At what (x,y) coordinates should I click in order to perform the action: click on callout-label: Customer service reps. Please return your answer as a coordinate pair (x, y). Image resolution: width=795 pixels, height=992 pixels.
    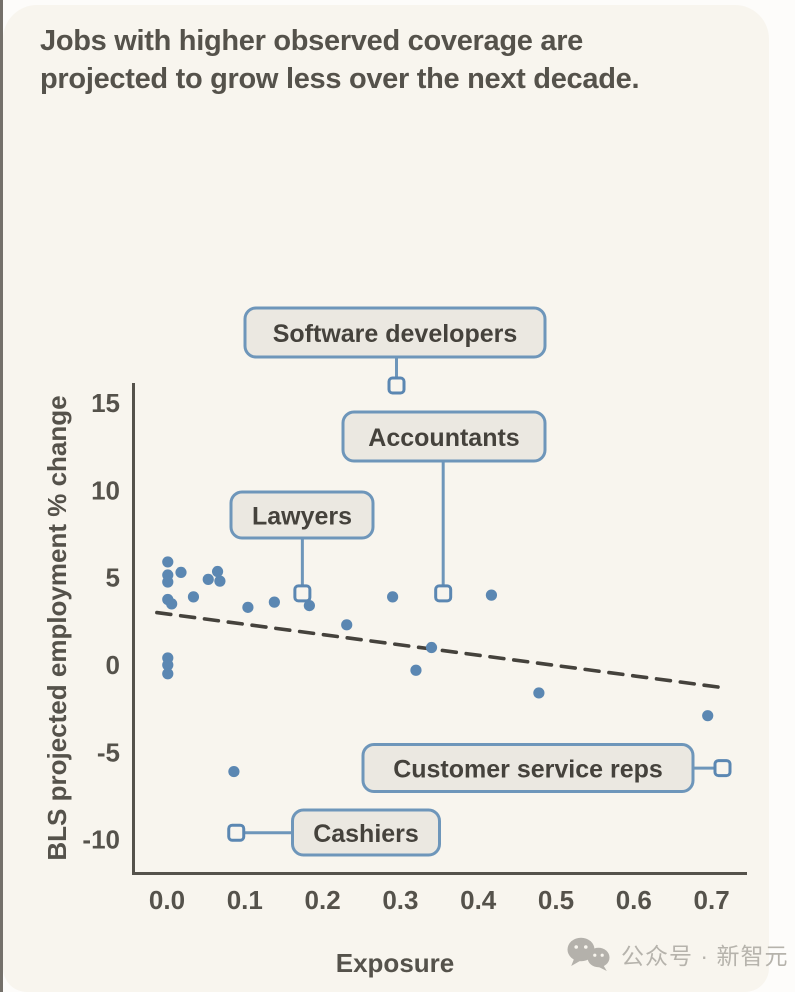
    Looking at the image, I should click on (528, 770).